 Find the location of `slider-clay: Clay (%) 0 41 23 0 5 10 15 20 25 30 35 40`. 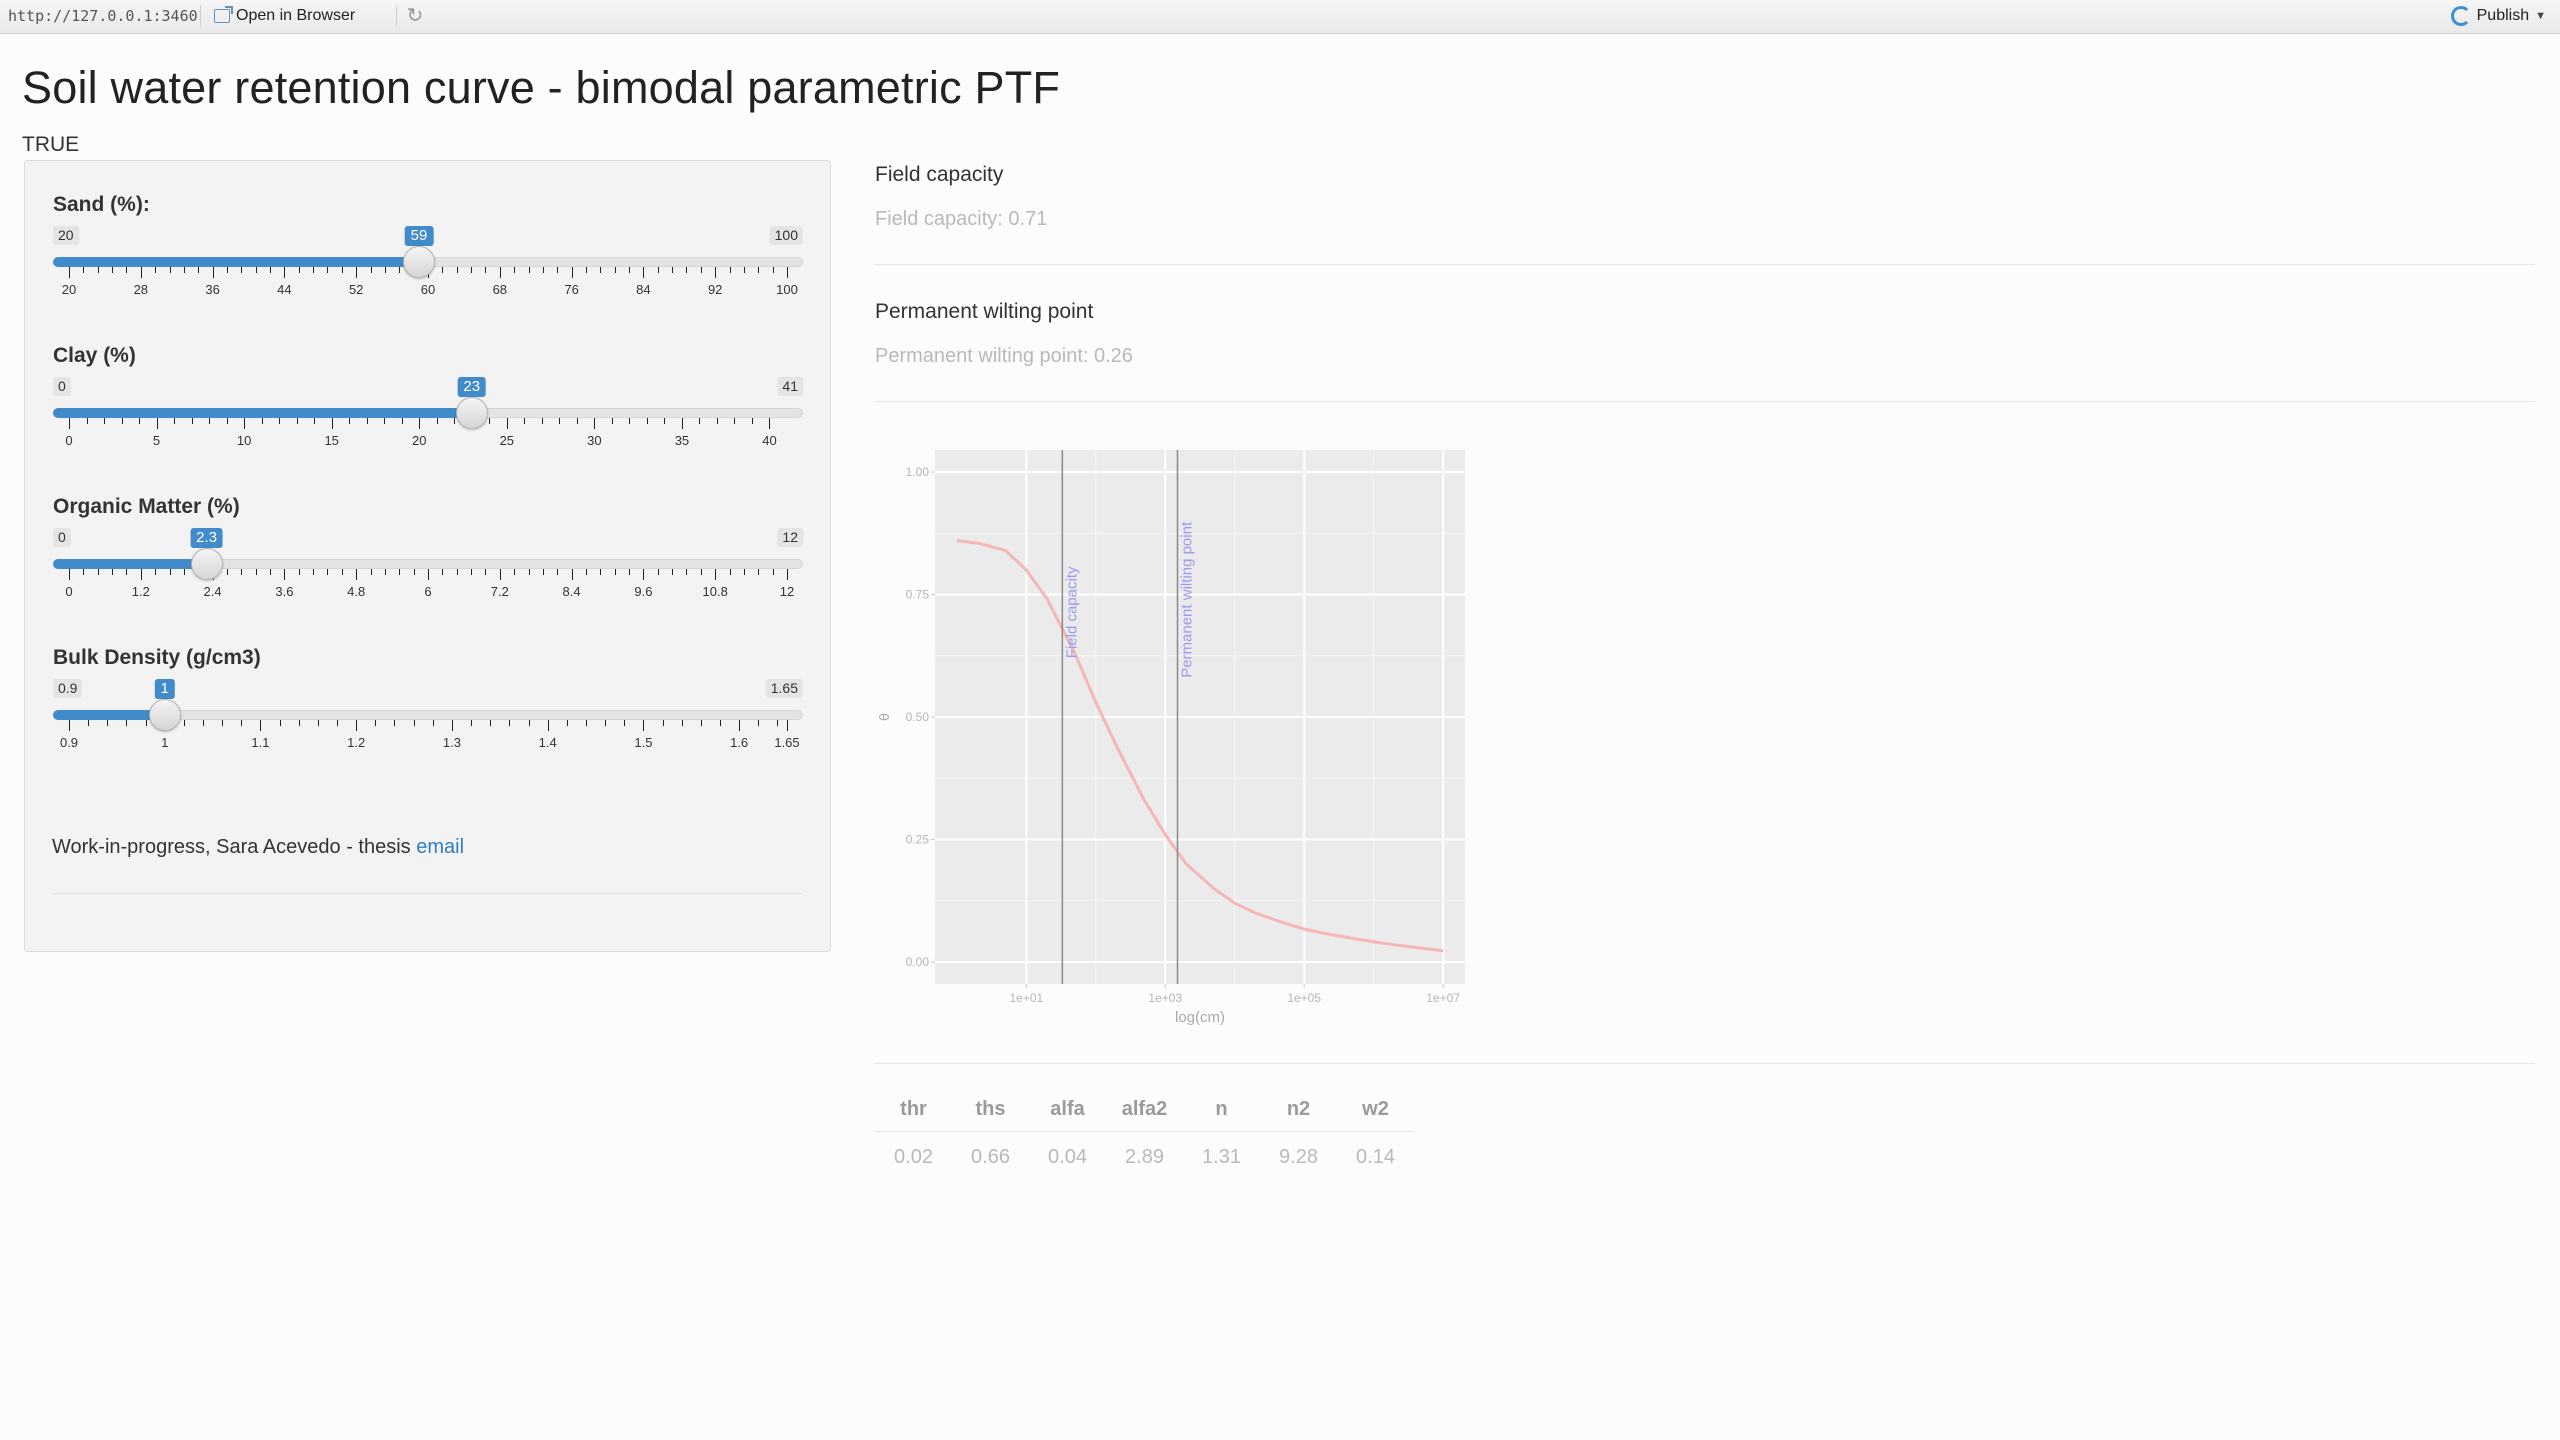

slider-clay: Clay (%) 0 41 23 0 5 10 15 20 25 30 35 40 is located at coordinates (428, 419).